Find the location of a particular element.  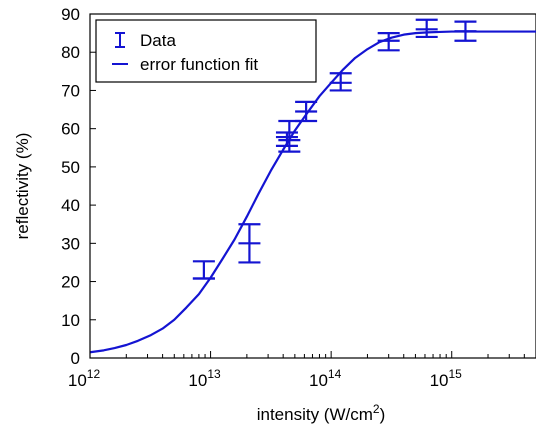

y-tick-label: 30 is located at coordinates (70, 243).